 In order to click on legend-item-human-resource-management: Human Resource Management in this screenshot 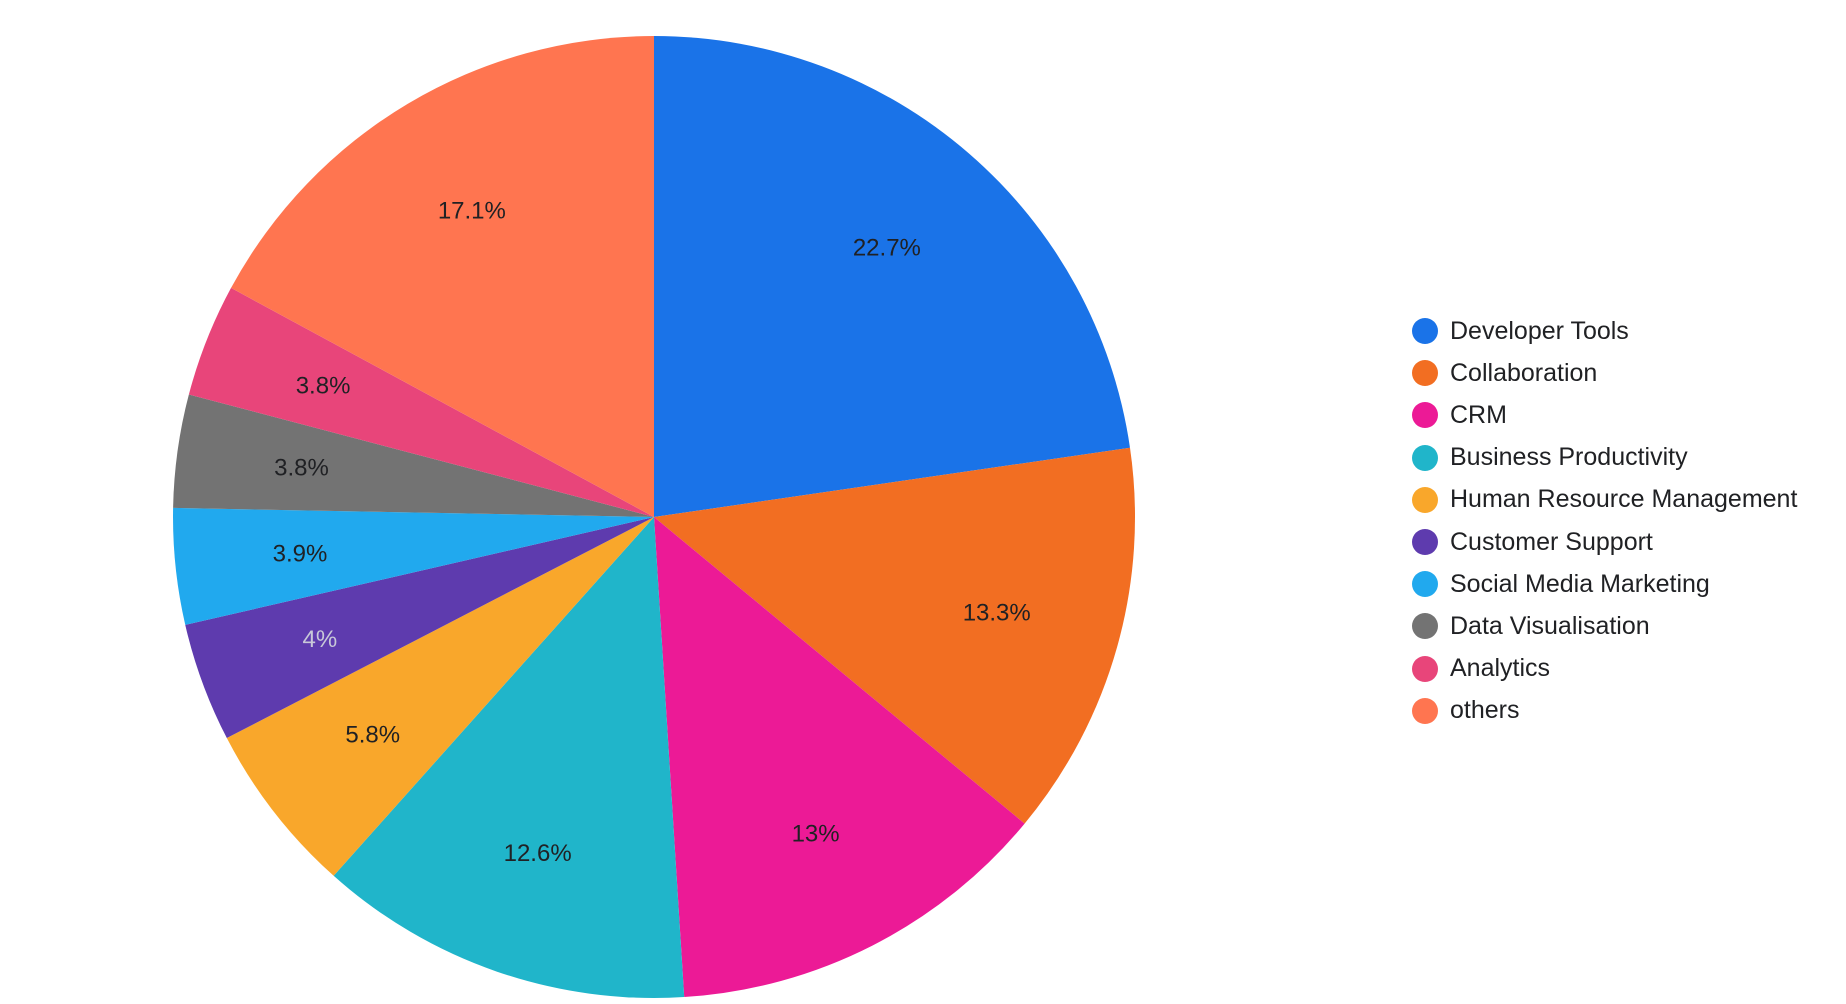, I will do `click(1622, 500)`.